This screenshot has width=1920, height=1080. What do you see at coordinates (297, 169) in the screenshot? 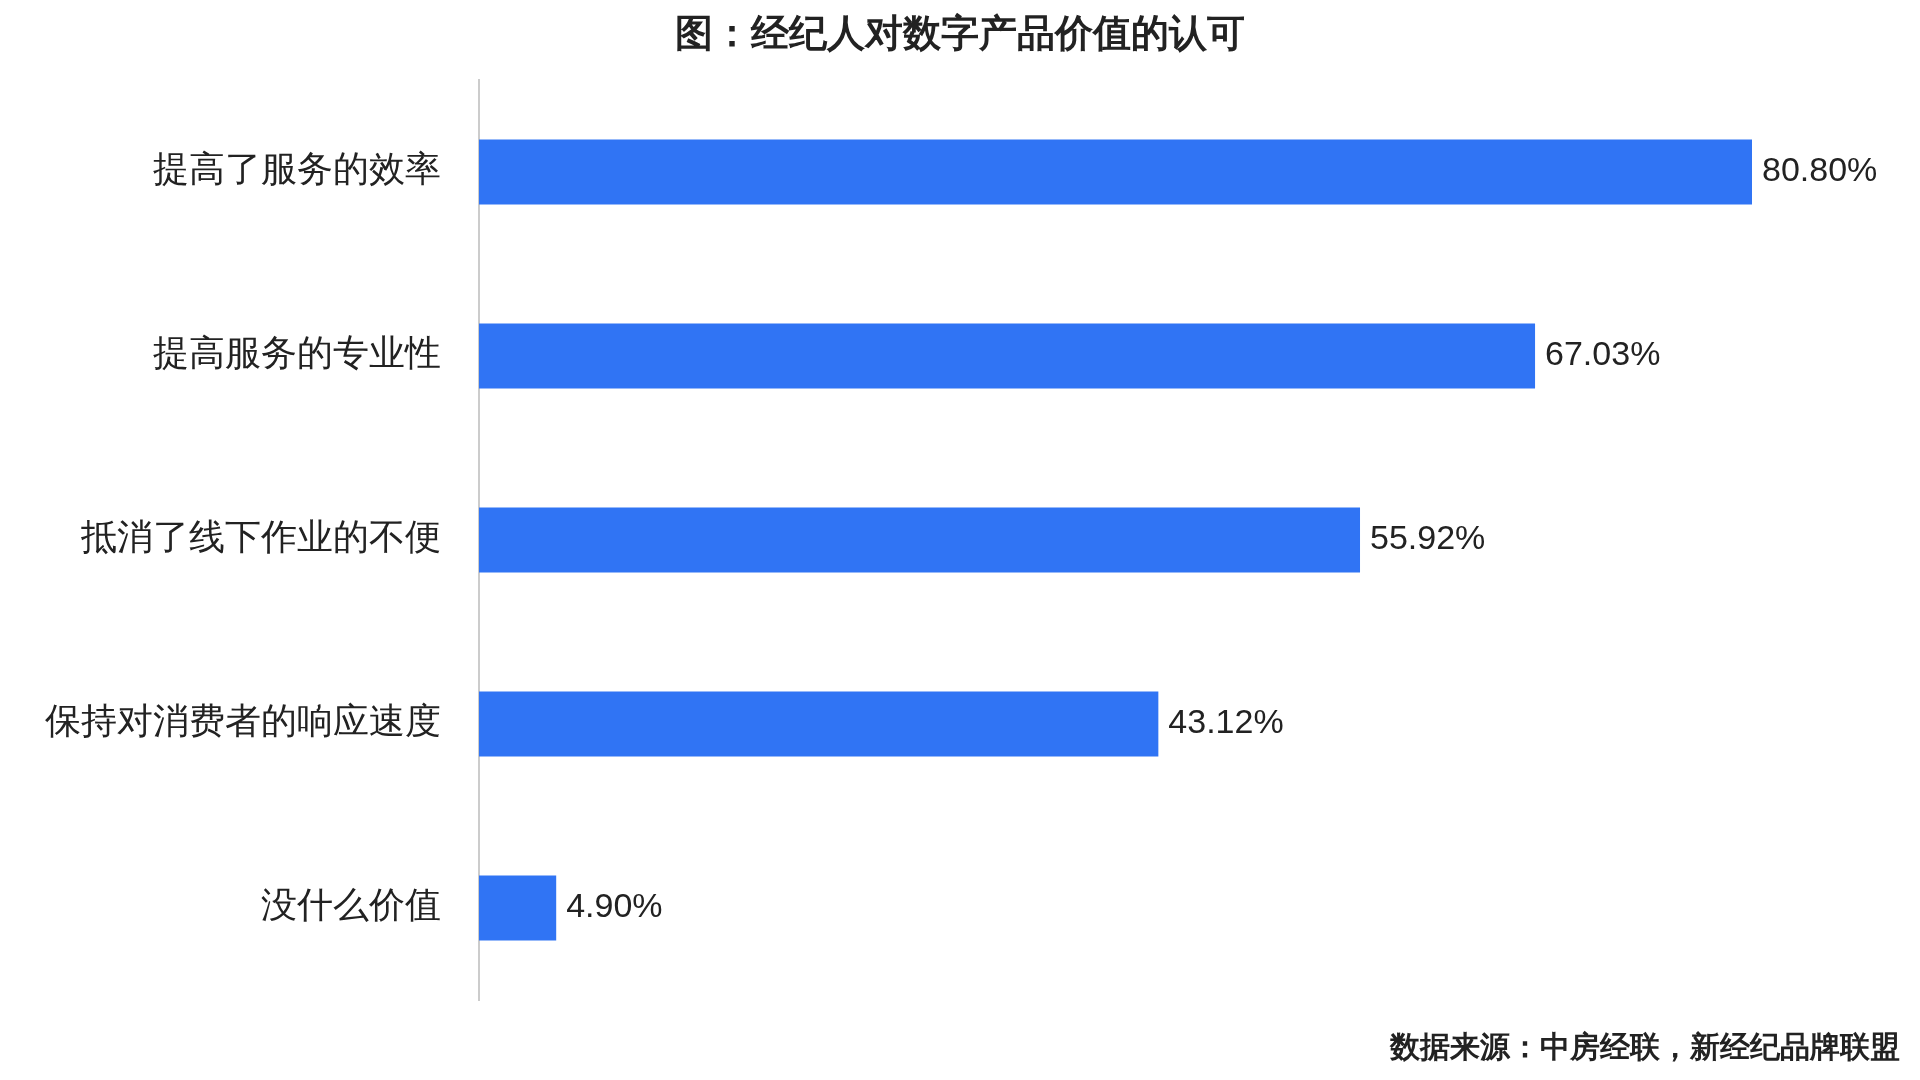
I see `y-tick-label: 提高了服务的效率` at bounding box center [297, 169].